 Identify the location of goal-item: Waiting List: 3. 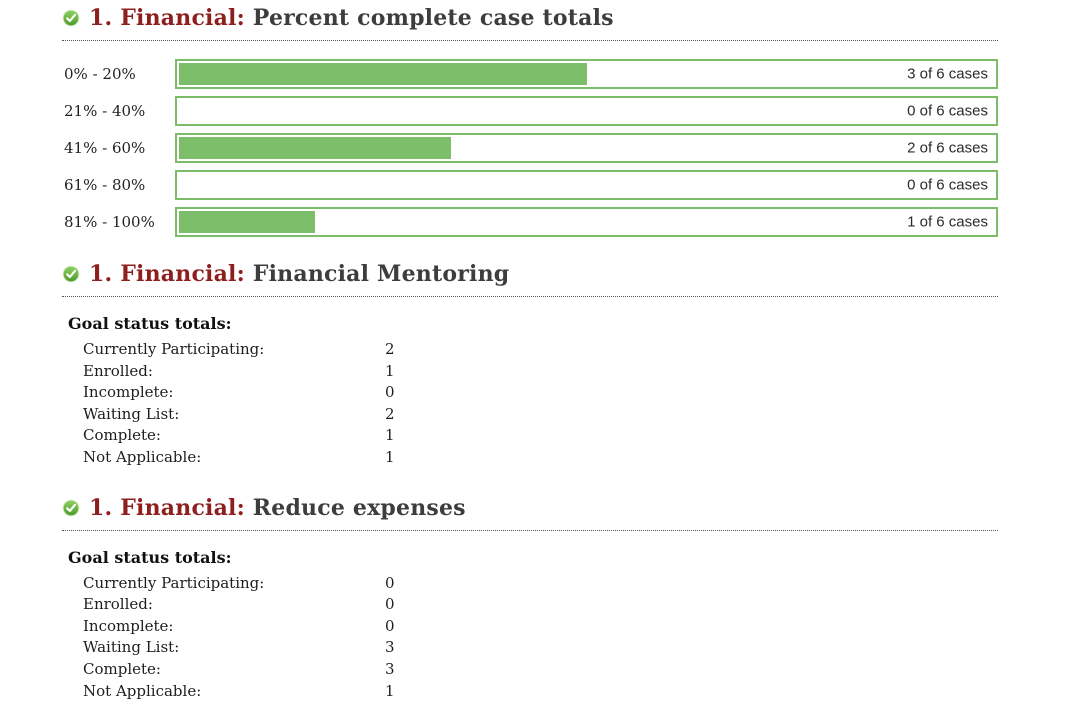
(540, 648).